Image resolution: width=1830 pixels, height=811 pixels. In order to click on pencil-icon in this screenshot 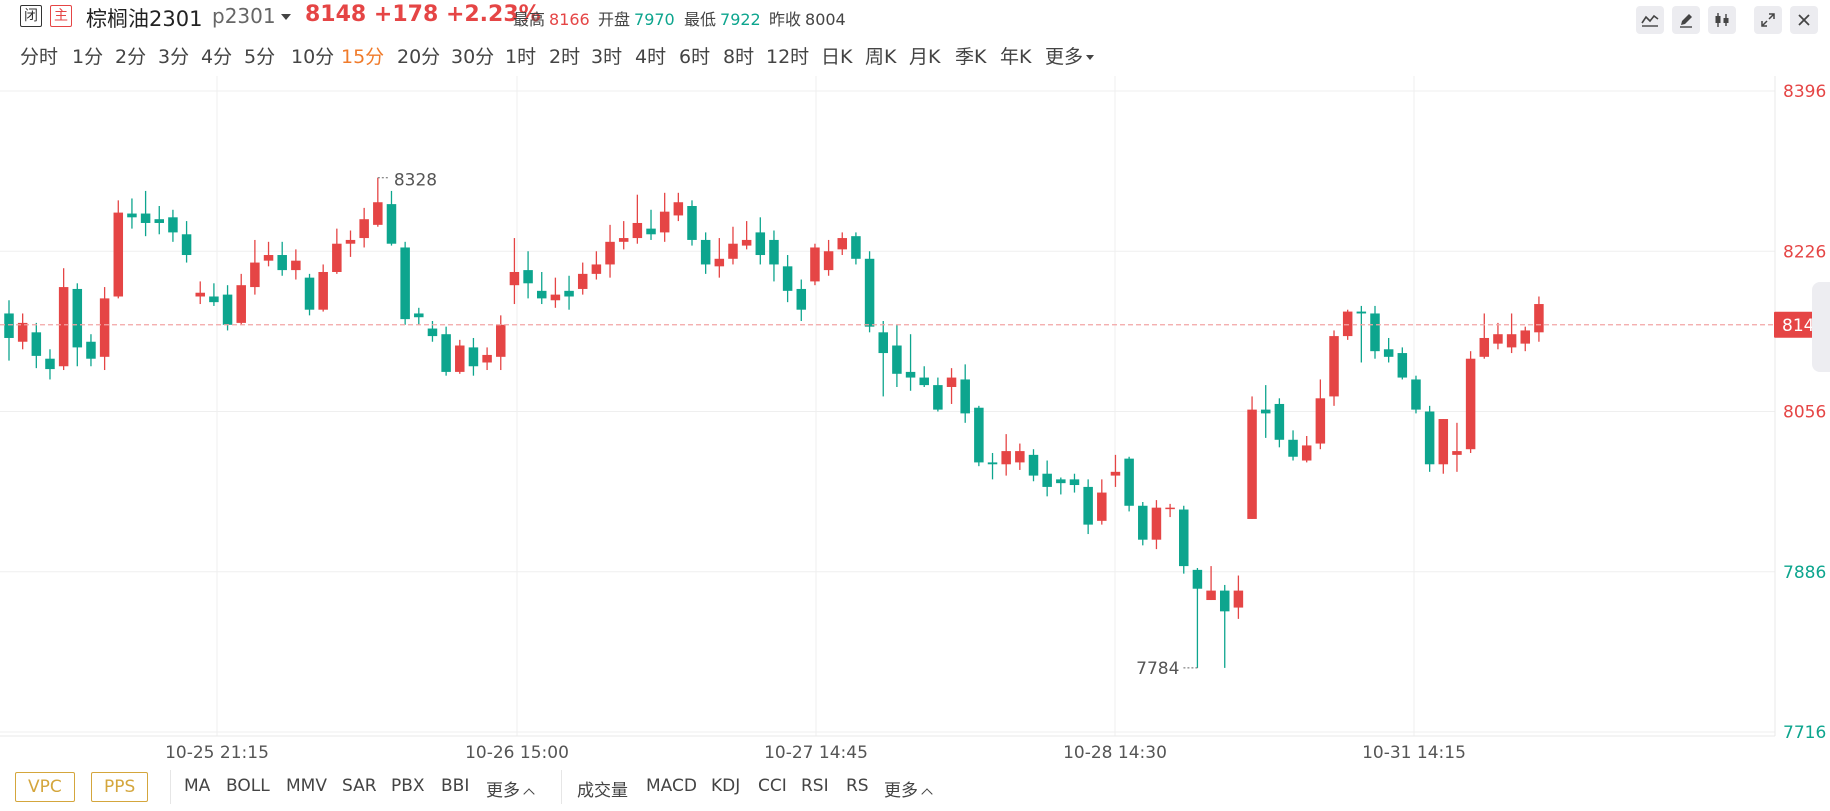, I will do `click(1686, 20)`.